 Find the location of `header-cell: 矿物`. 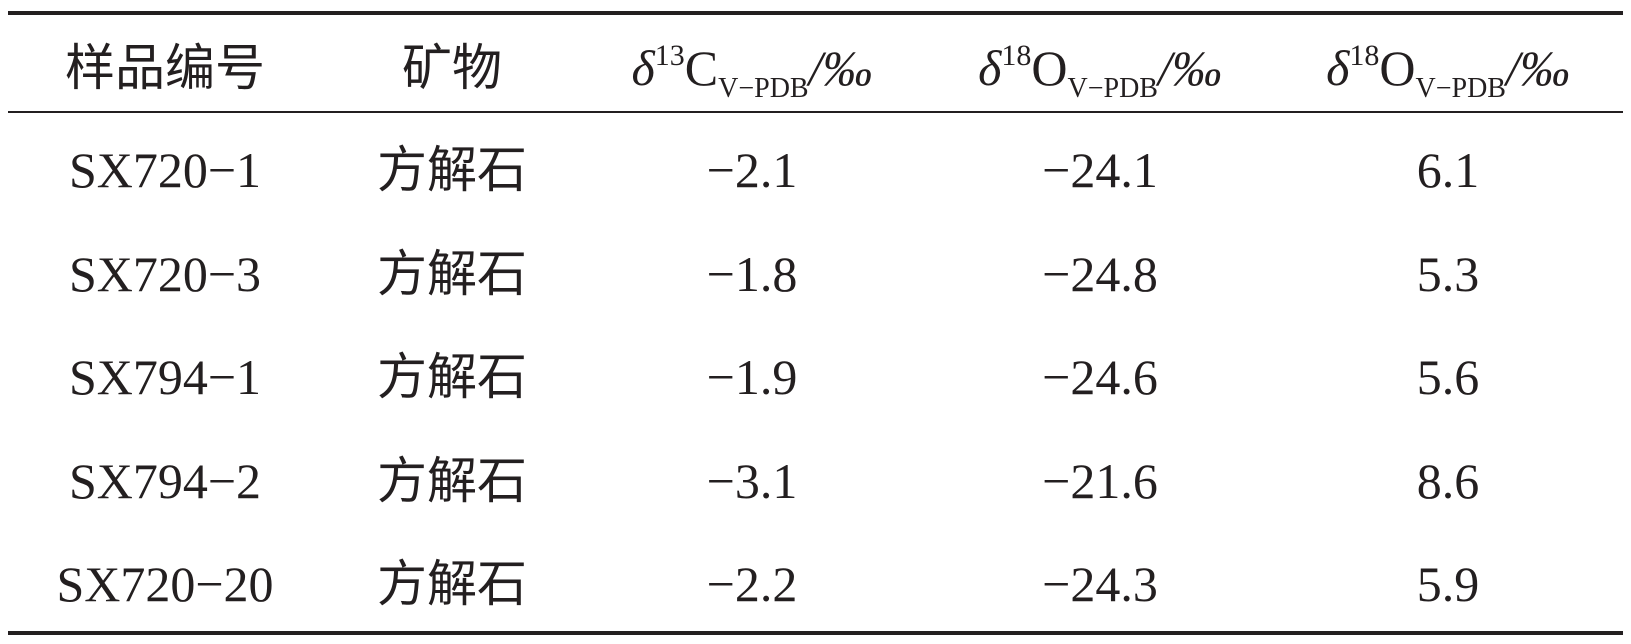

header-cell: 矿物 is located at coordinates (452, 68).